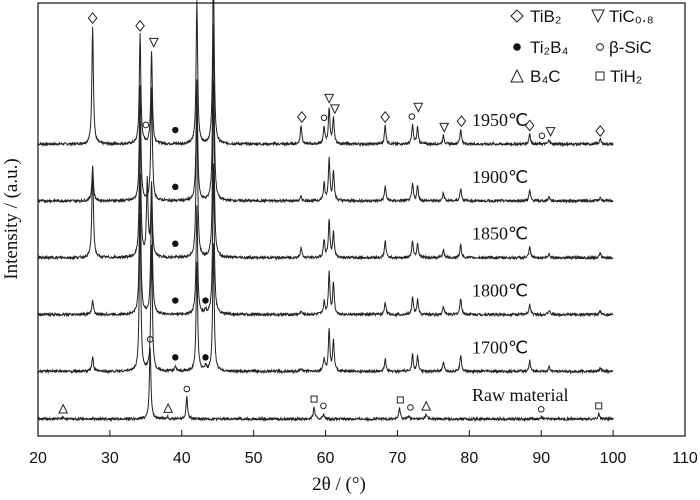 This screenshot has height=500, width=700. I want to click on legend-sic-symbol, so click(600, 47).